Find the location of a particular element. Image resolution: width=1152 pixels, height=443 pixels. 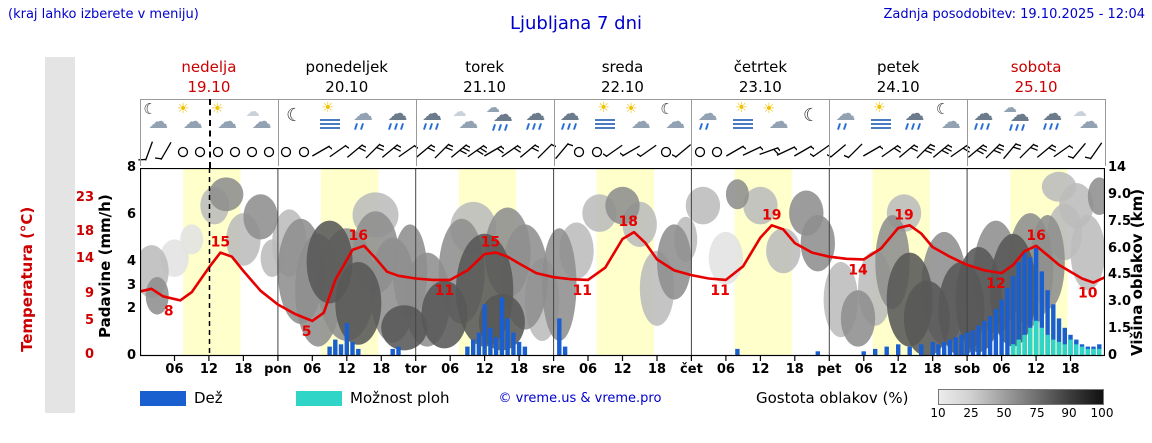

gradient-label: 75 is located at coordinates (1037, 413).